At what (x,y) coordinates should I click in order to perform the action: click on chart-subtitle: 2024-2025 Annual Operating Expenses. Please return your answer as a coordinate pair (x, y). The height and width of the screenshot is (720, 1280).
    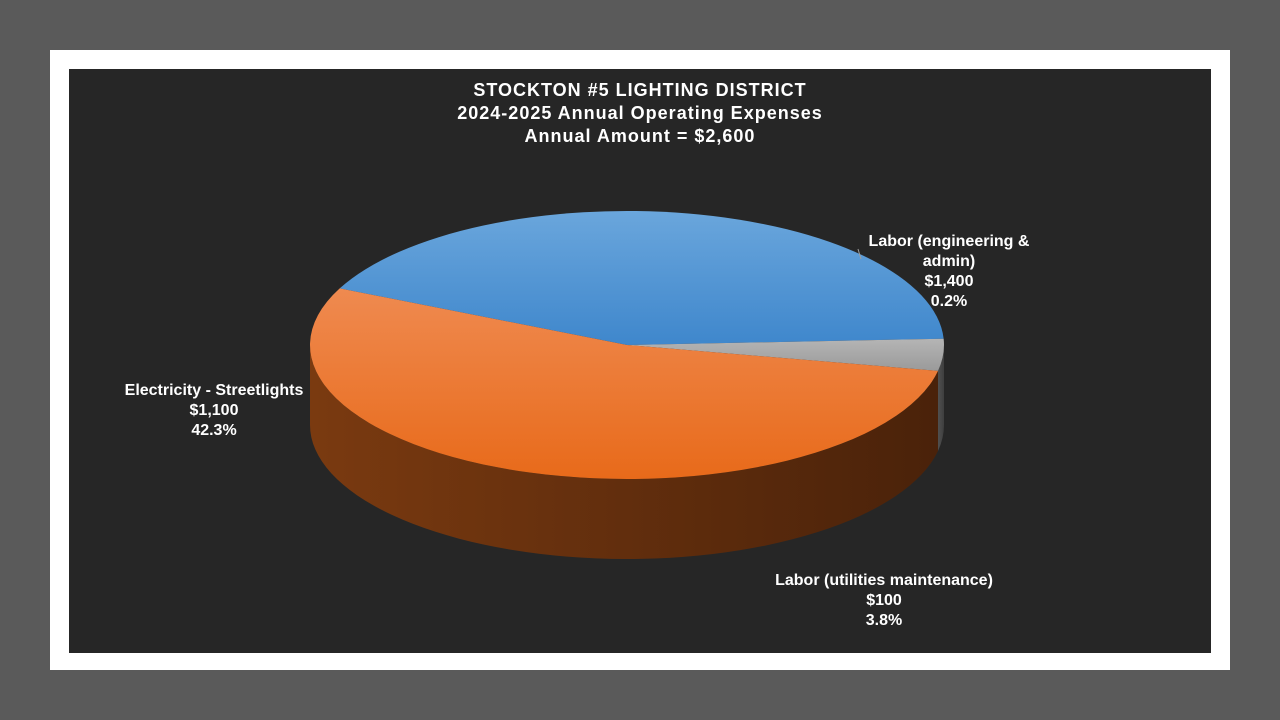
    Looking at the image, I should click on (640, 113).